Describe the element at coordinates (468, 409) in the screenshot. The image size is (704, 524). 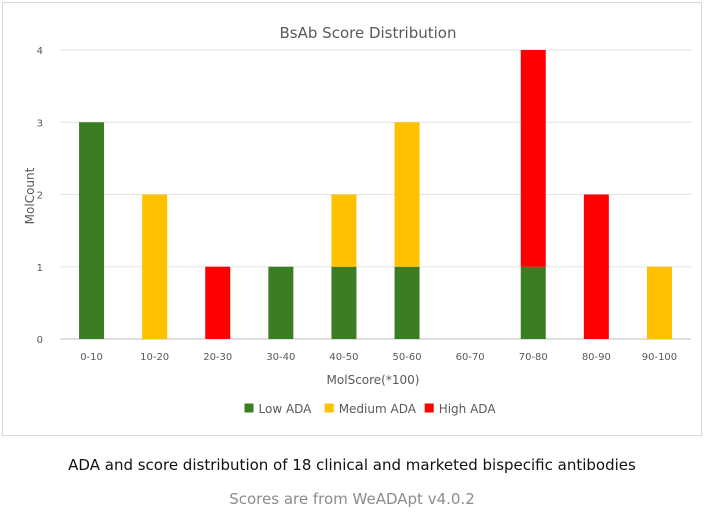
I see `legend-label: High ADA` at that location.